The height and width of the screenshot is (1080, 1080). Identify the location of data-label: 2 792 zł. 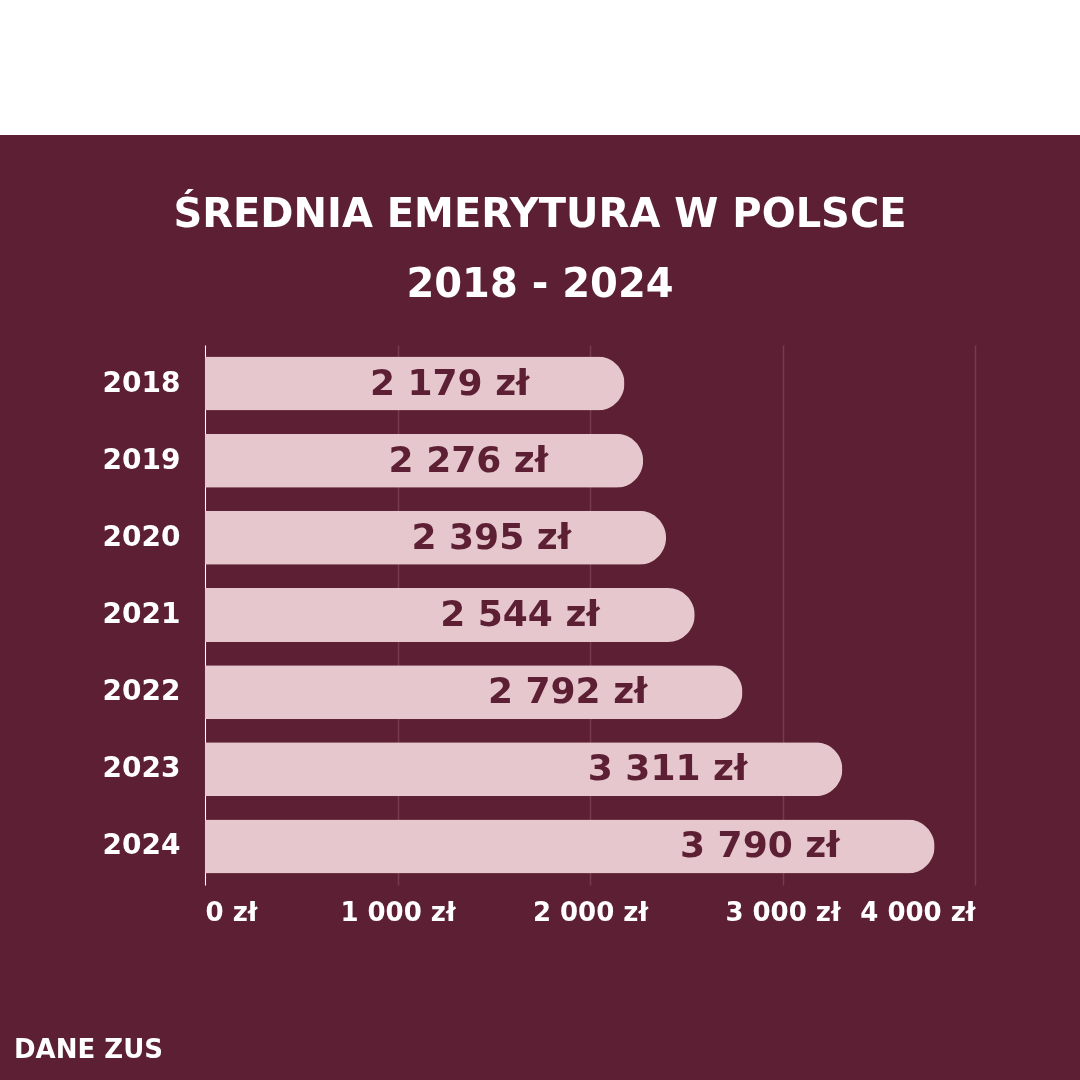
(568, 691).